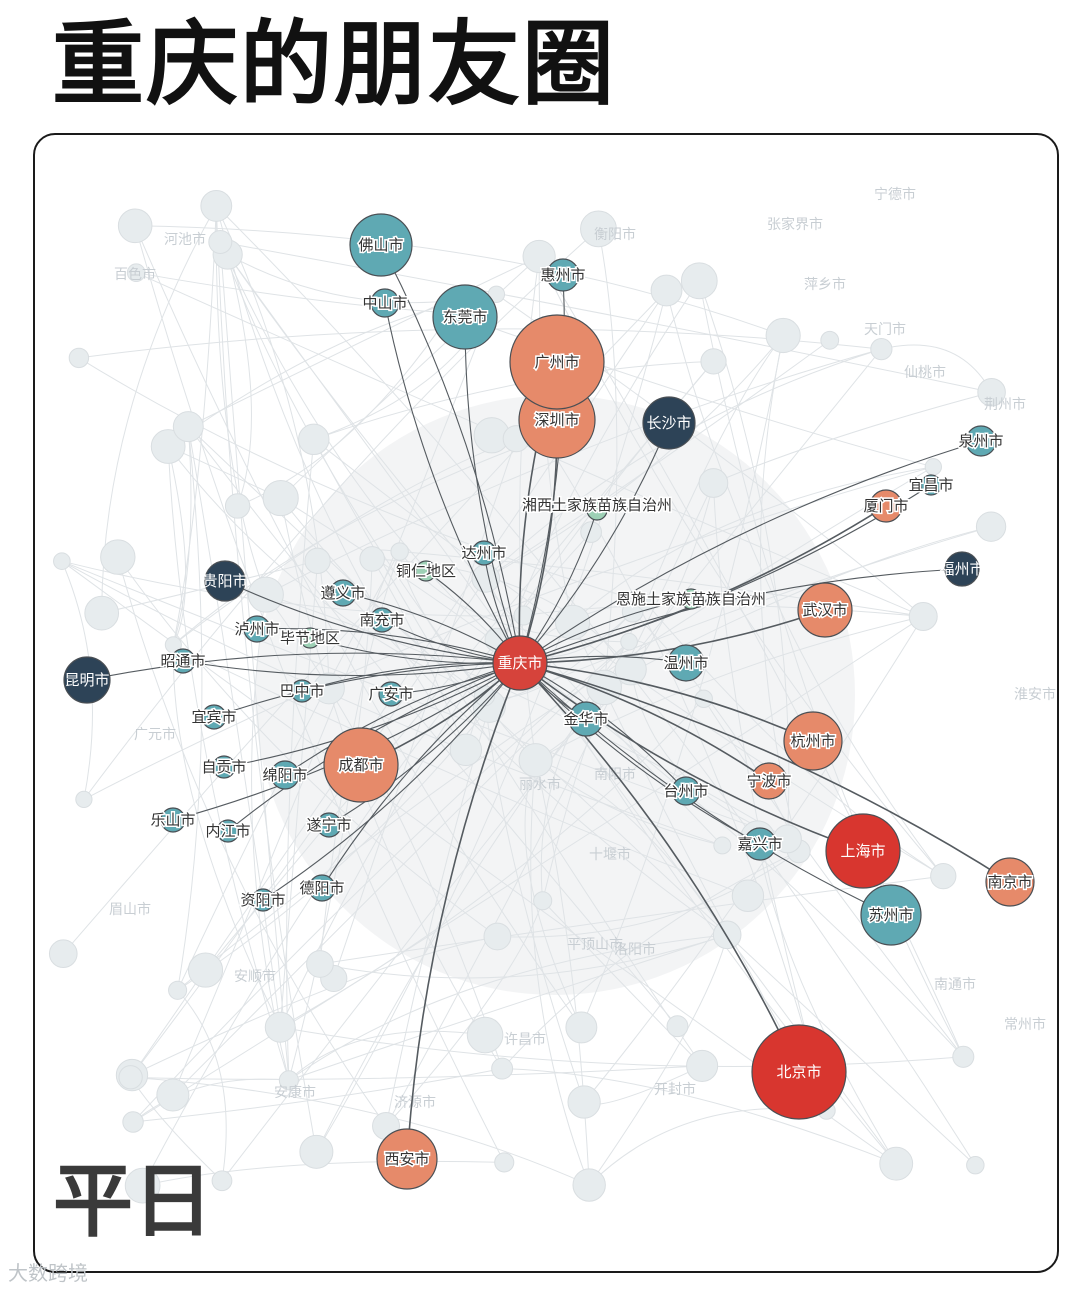 The image size is (1080, 1293). I want to click on node-成都市, so click(361, 765).